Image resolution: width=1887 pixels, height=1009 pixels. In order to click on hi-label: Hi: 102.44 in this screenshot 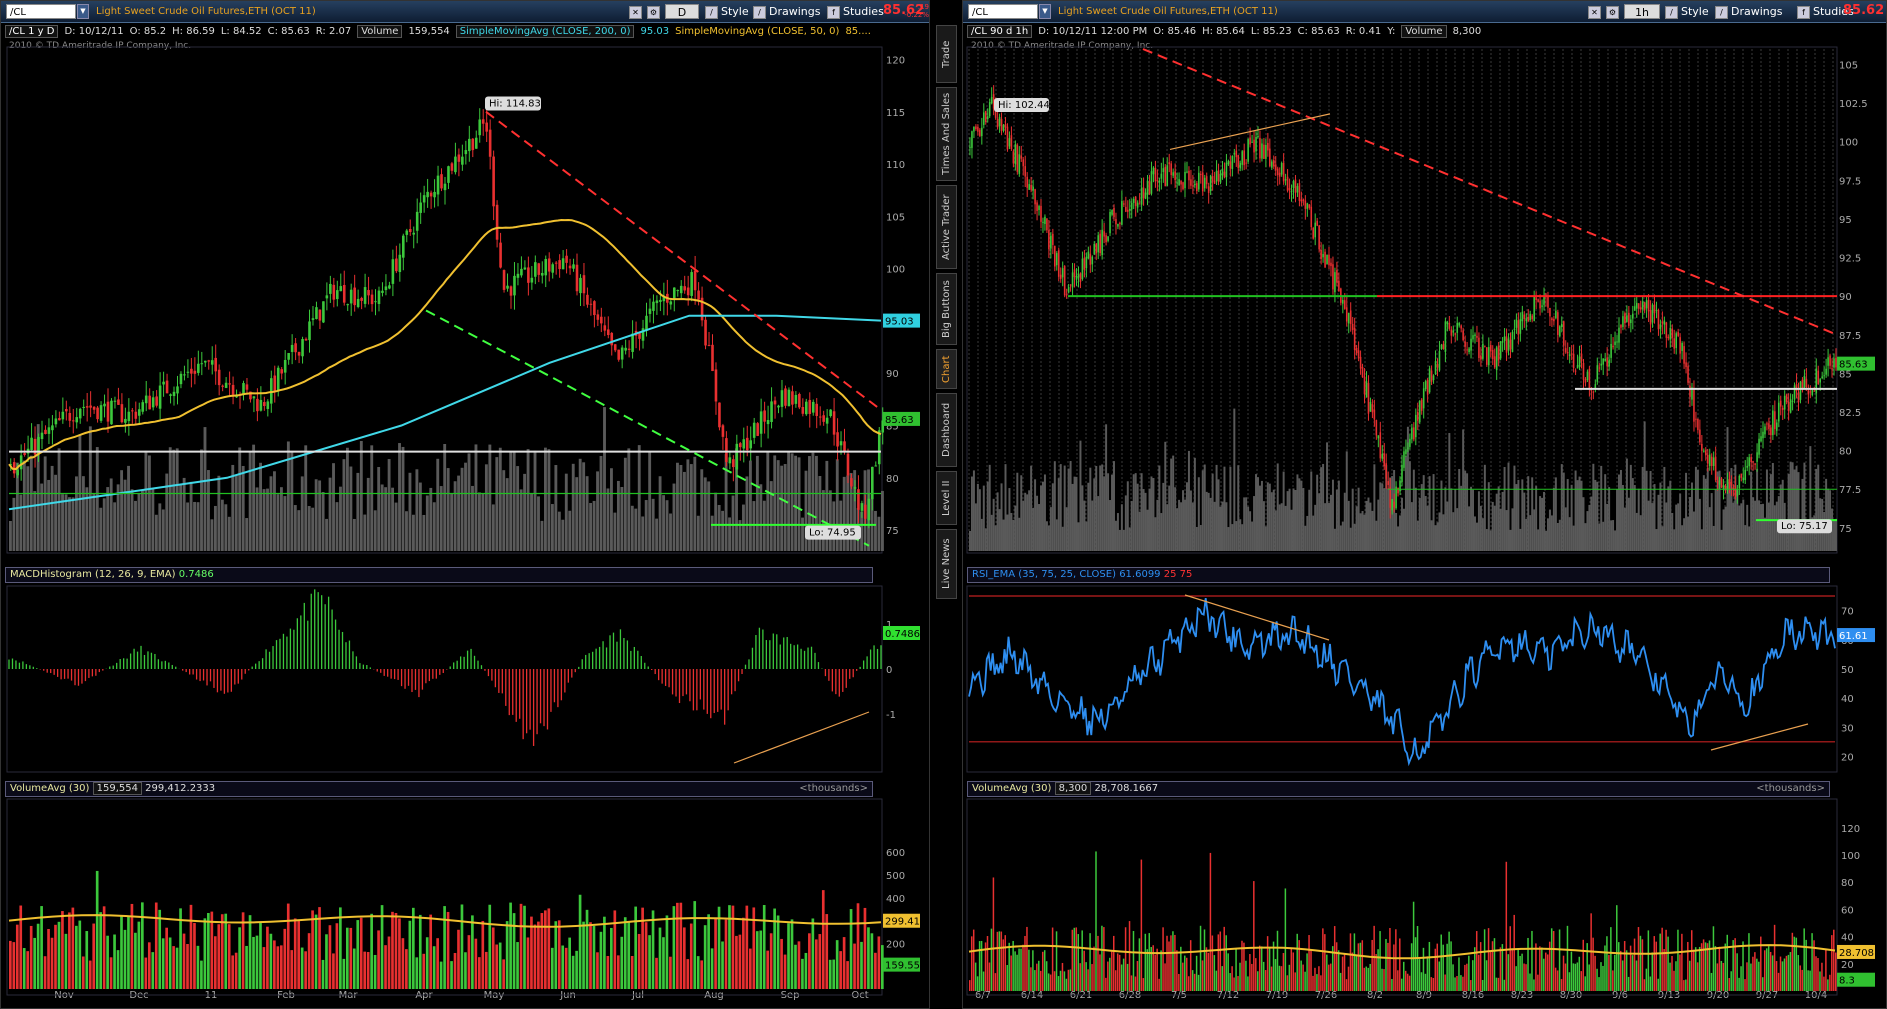, I will do `click(1024, 105)`.